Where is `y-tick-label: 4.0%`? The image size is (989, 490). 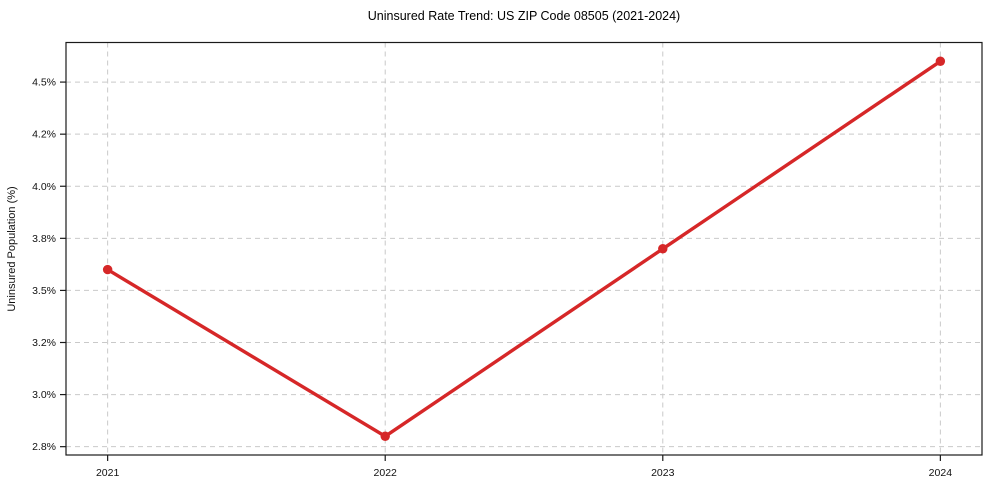
y-tick-label: 4.0% is located at coordinates (44, 187).